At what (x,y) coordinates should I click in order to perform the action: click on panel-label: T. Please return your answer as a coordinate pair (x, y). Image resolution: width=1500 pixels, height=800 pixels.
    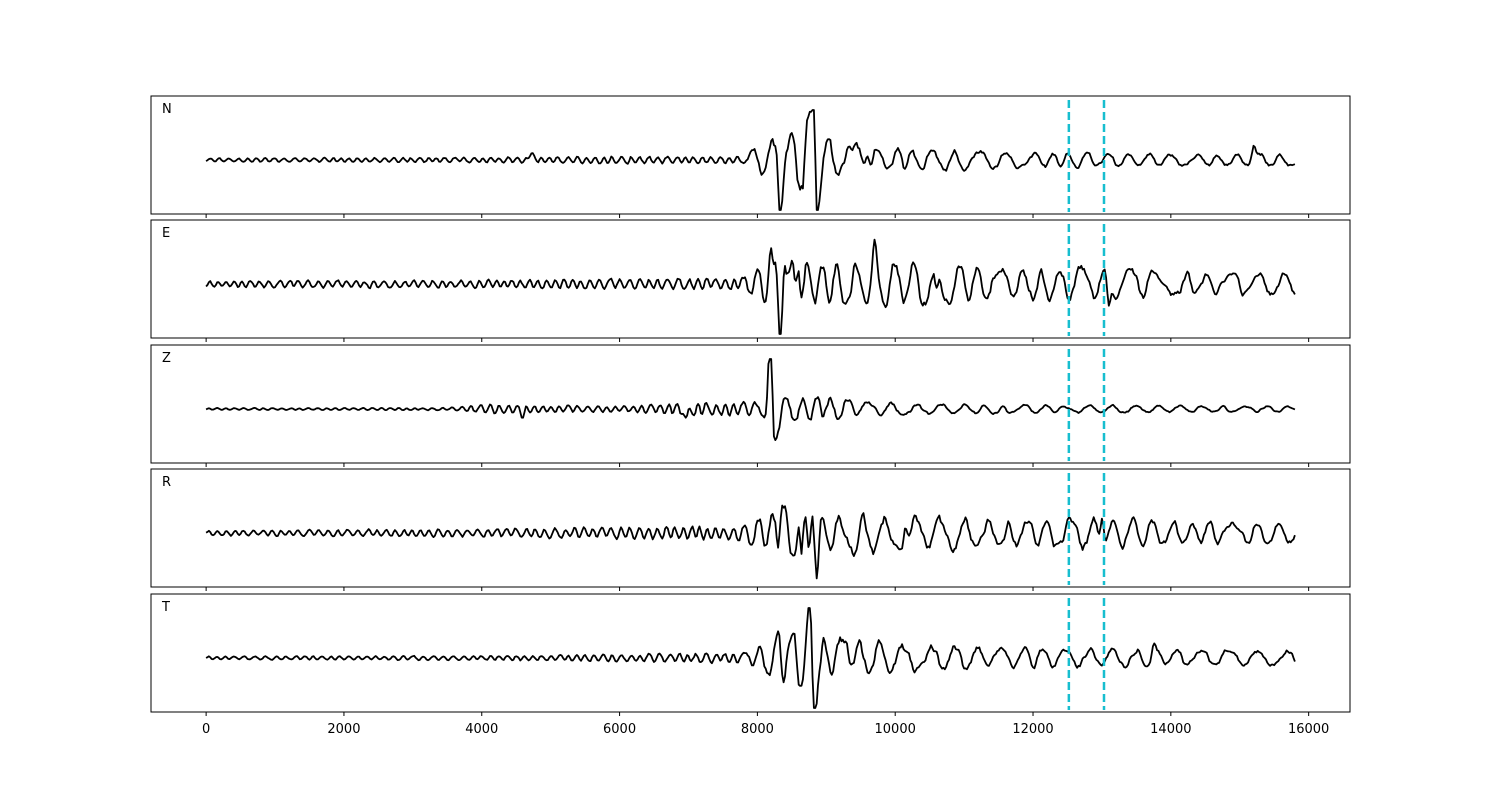
    Looking at the image, I should click on (165, 607).